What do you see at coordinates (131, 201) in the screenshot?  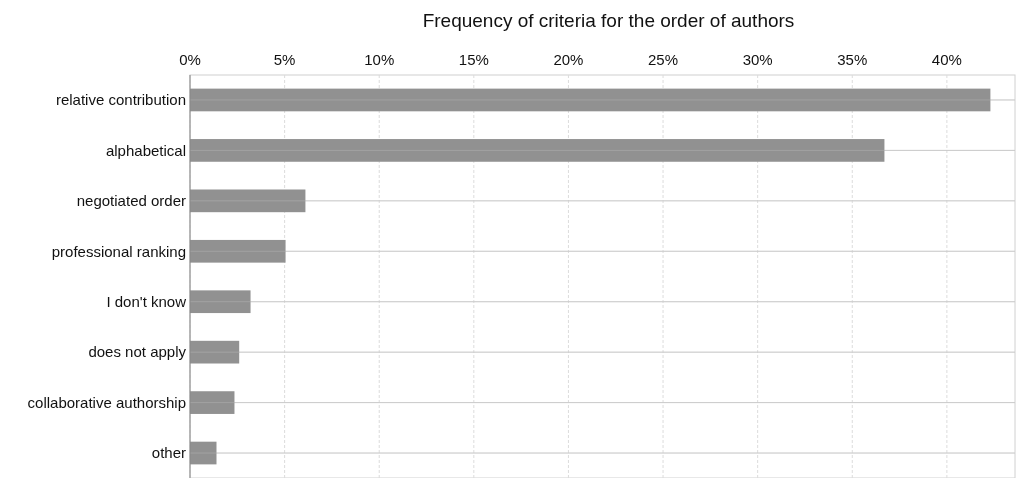 I see `y-tick-label: negotiated order` at bounding box center [131, 201].